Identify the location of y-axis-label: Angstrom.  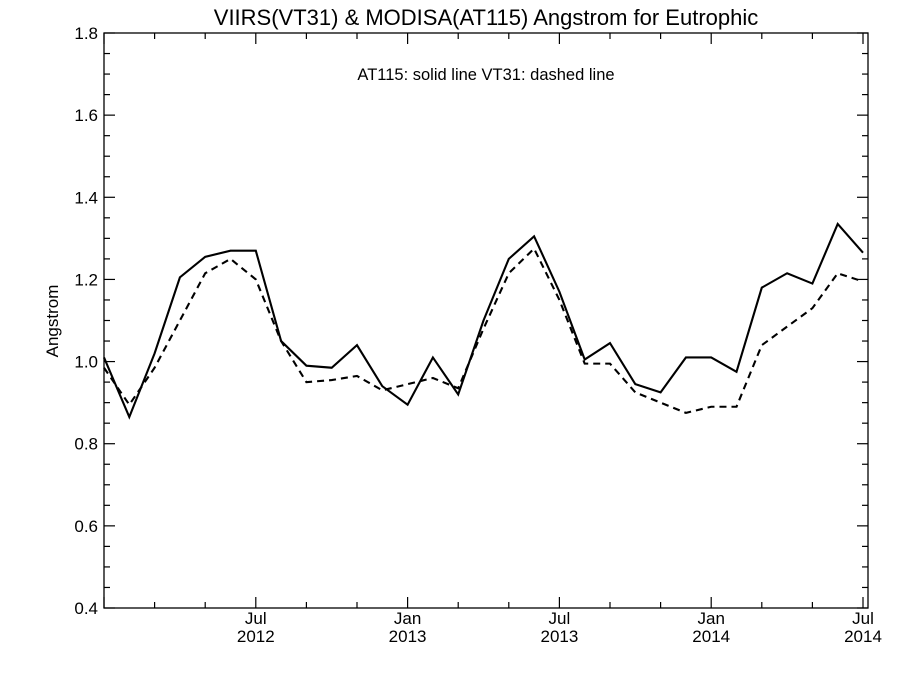
(52, 321).